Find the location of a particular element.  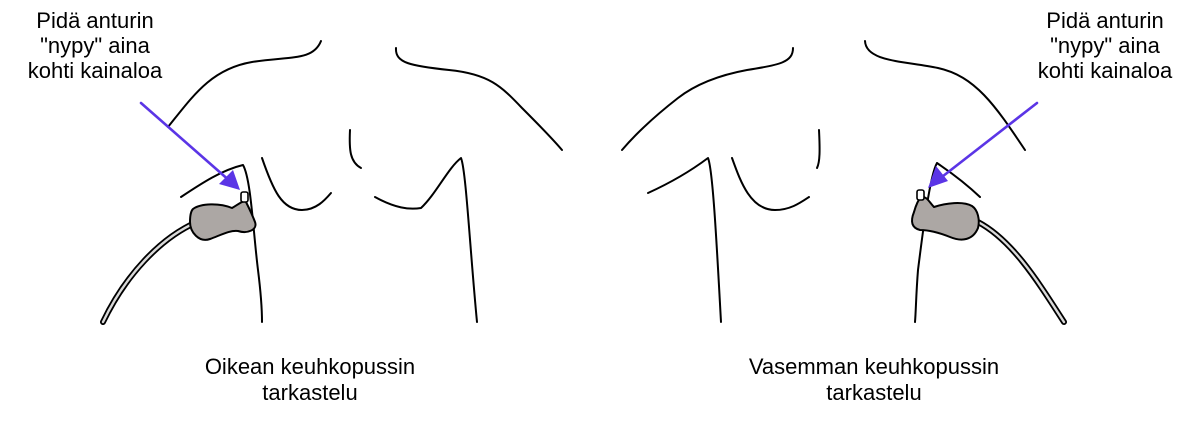

panel-caption: Oikean keuhkopussin tarkastelu is located at coordinates (310, 380).